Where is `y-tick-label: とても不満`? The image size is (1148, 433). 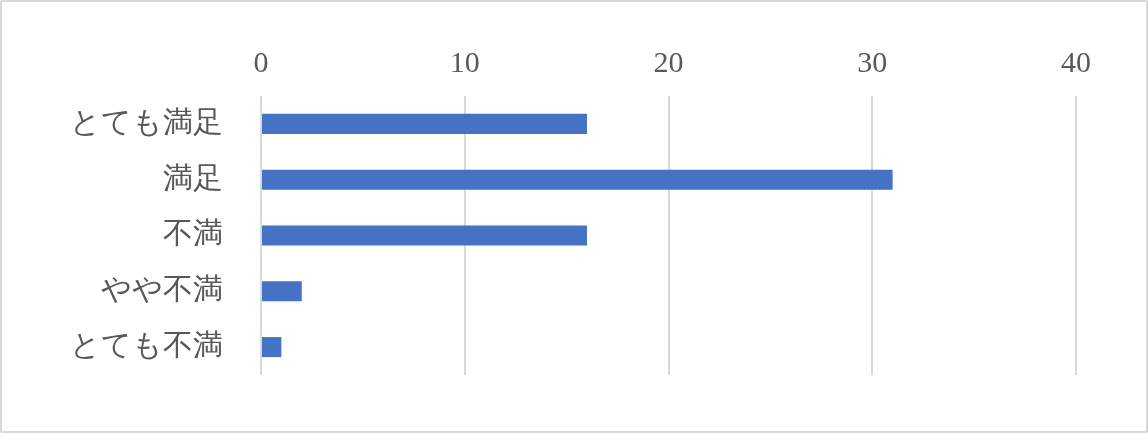 y-tick-label: とても不満 is located at coordinates (146, 344).